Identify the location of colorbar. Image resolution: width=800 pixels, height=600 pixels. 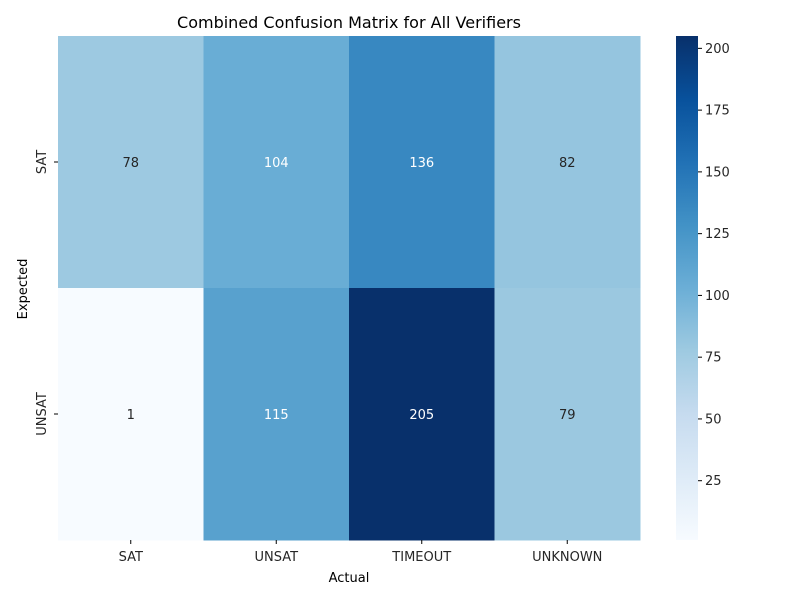
(687, 288).